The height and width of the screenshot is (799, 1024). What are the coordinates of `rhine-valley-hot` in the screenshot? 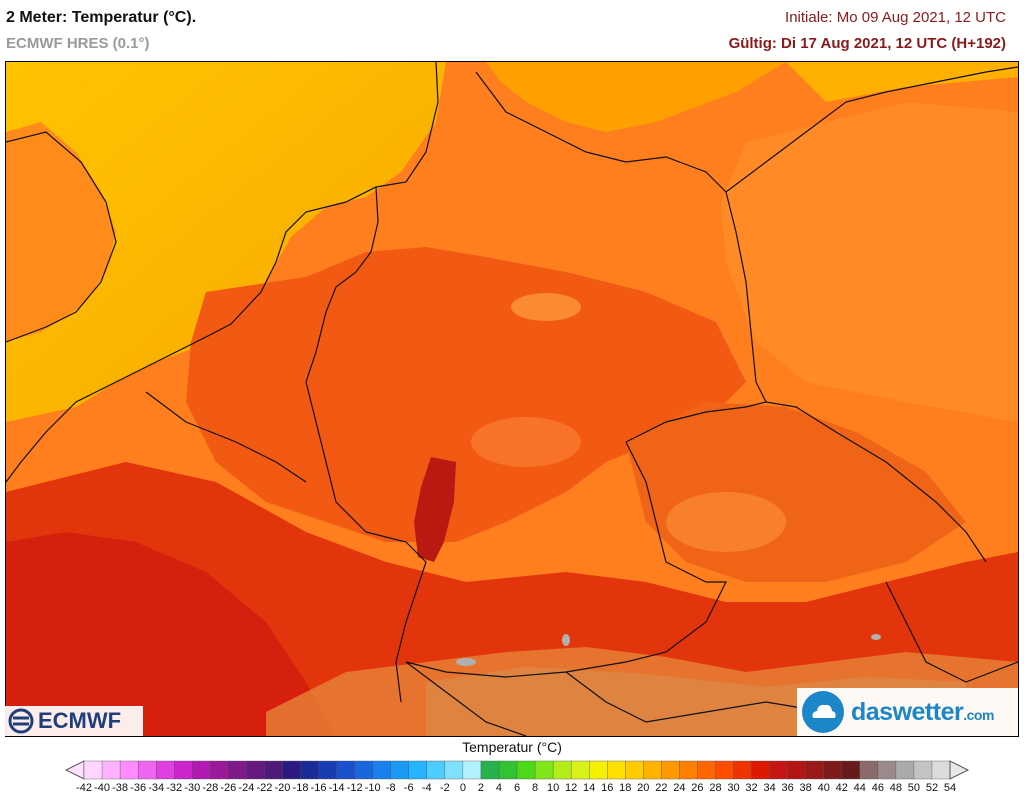 It's located at (435, 509).